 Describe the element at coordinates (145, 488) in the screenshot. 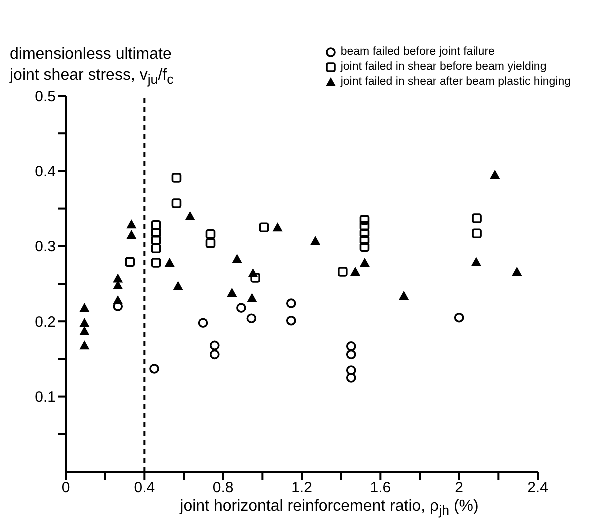

I see `x-tick-label: 0.4` at that location.